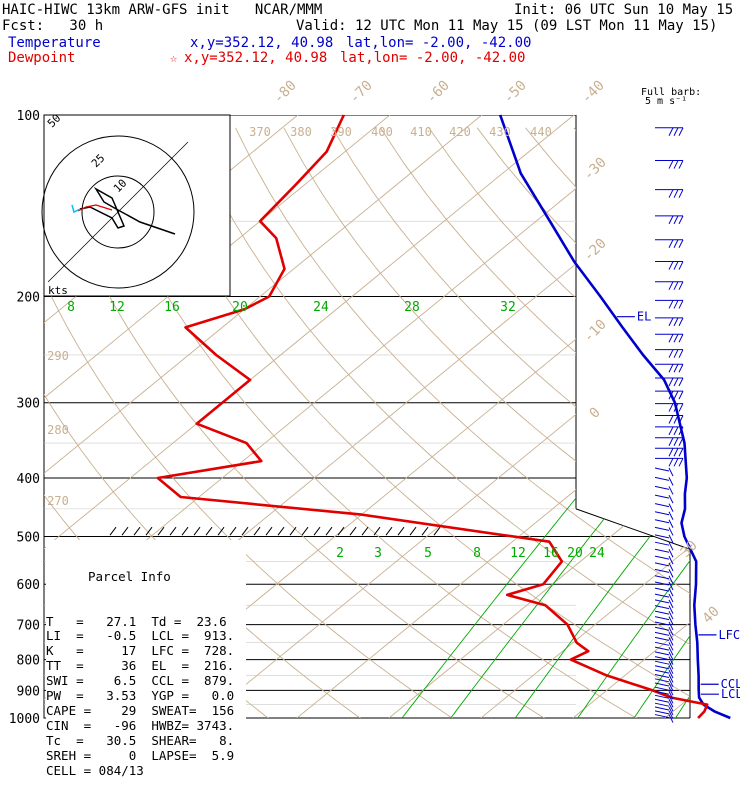  Describe the element at coordinates (146, 651) in the screenshot. I see `parcel-info-row: K = 17 LFC = 728.` at that location.